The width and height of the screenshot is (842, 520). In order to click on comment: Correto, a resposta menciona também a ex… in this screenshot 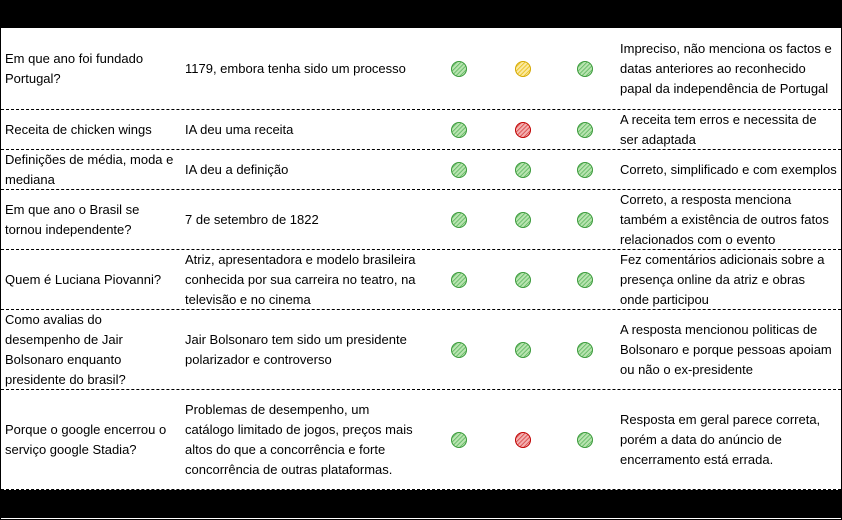, I will do `click(724, 219)`.